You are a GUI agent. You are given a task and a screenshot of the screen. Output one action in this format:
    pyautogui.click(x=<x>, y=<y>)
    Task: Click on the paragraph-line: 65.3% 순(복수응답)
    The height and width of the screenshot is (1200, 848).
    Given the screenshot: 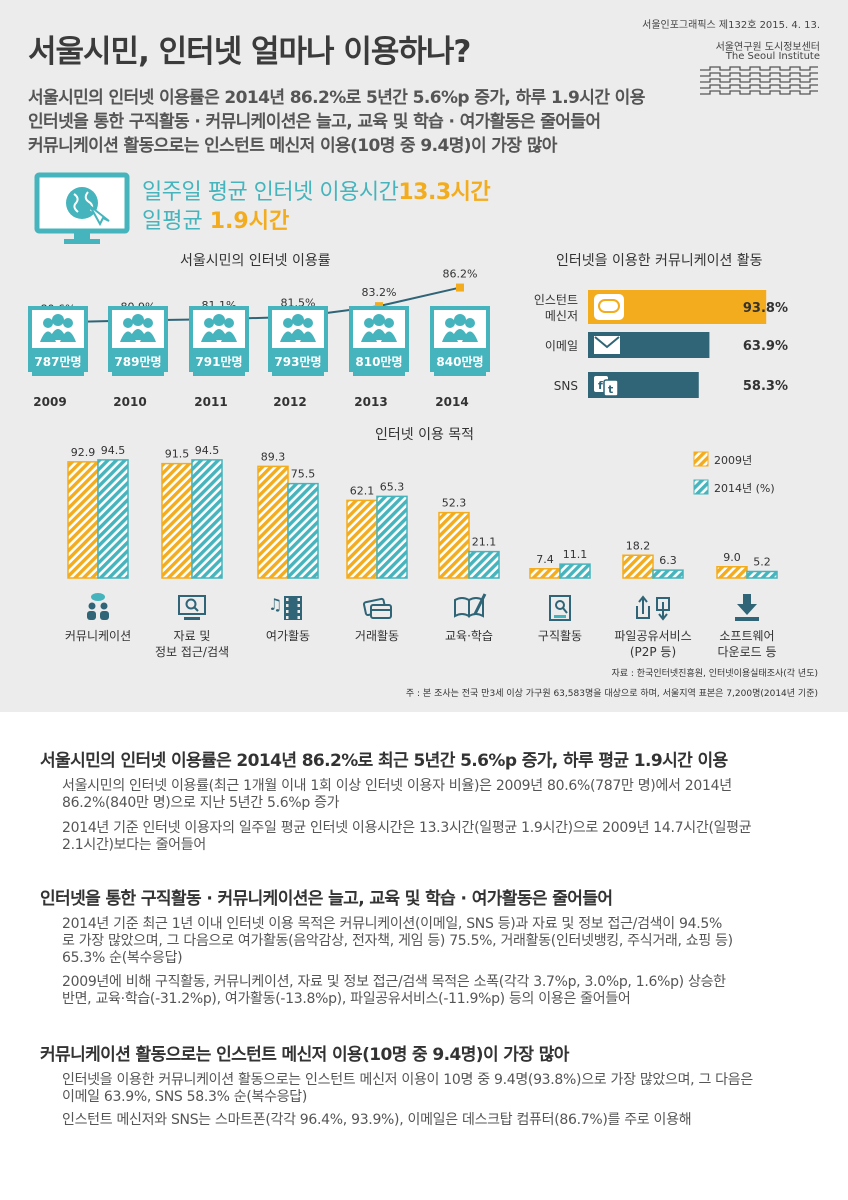 What is the action you would take?
    pyautogui.click(x=122, y=958)
    